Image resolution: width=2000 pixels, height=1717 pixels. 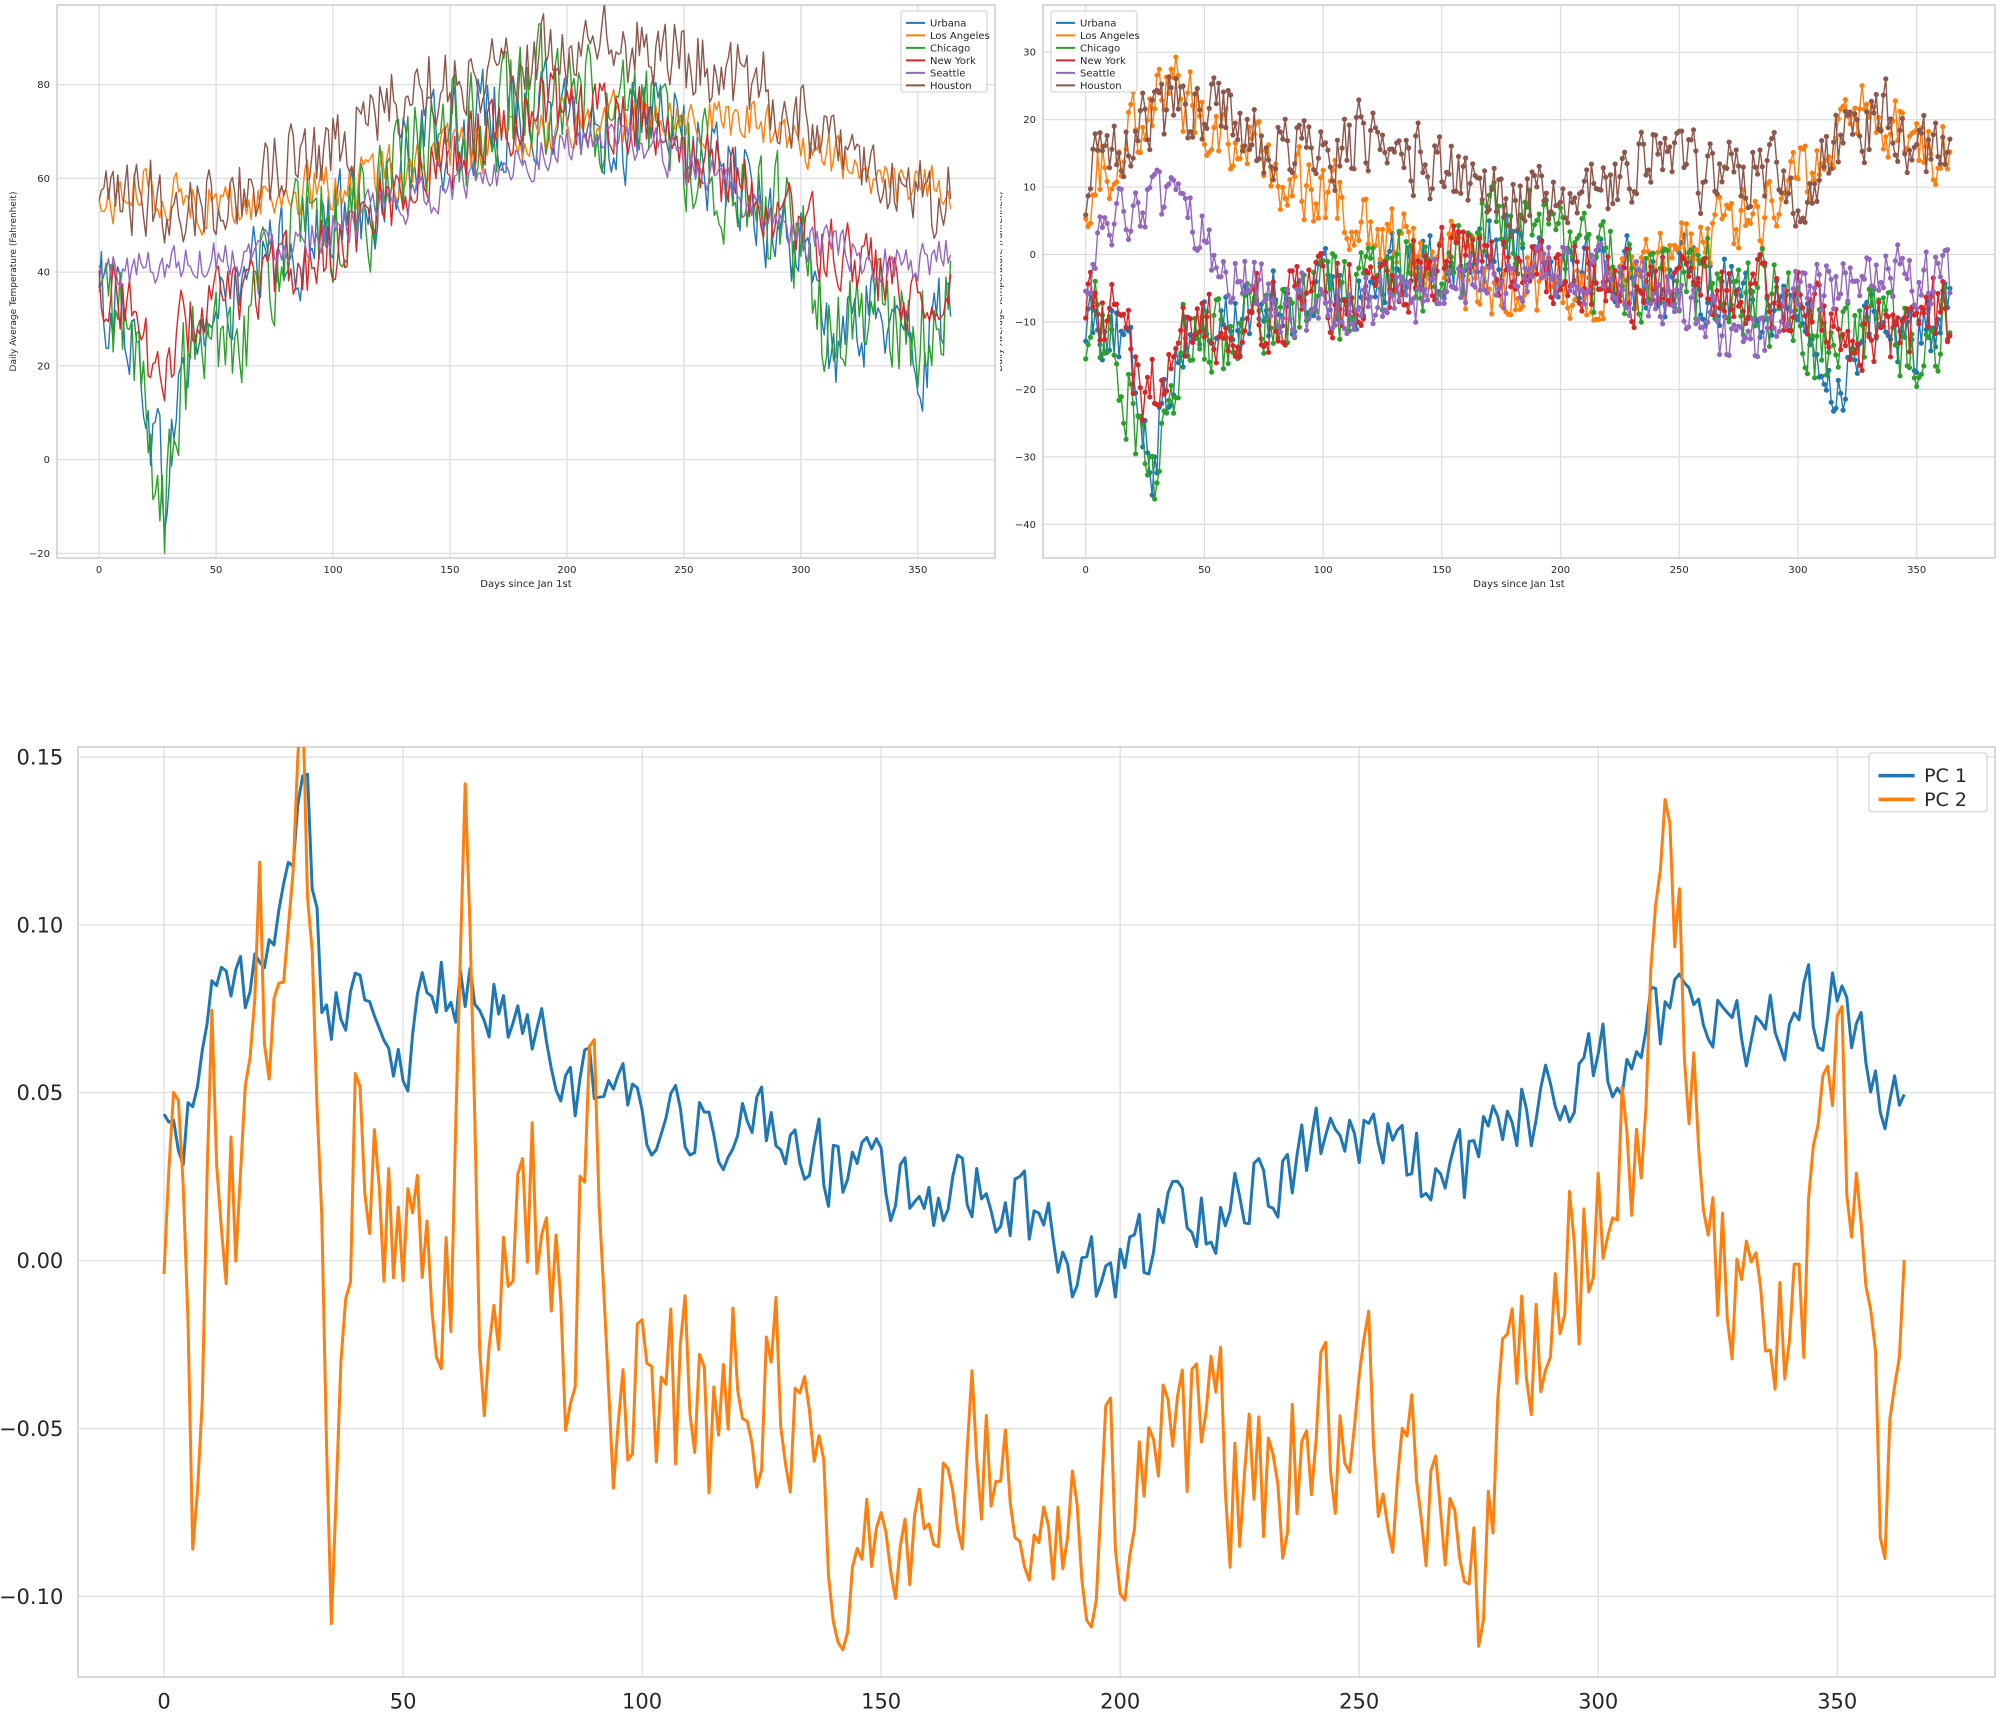 I want to click on y-tick-label: 30, so click(x=1029, y=53).